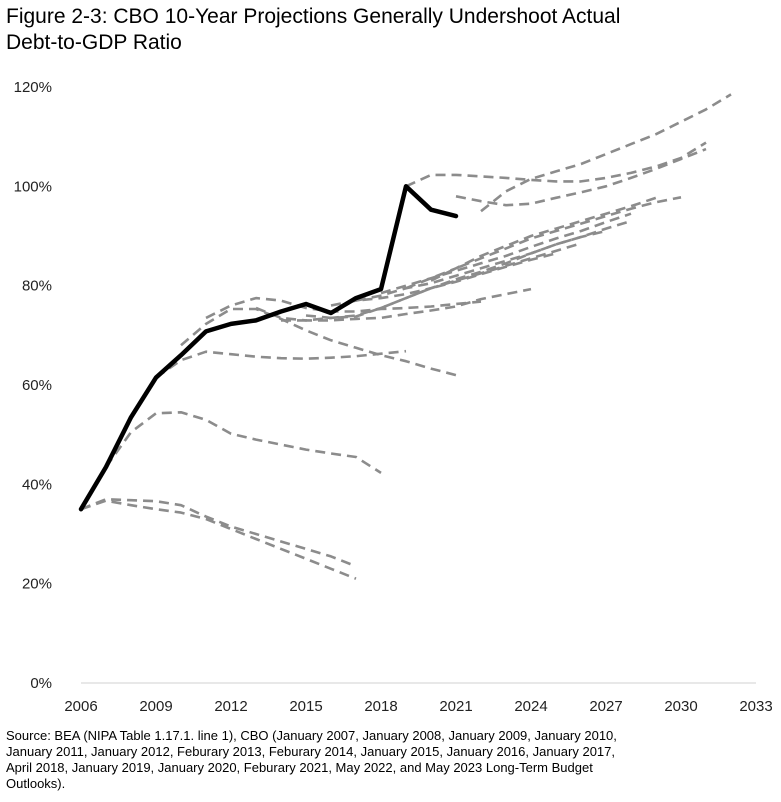 The image size is (781, 802). What do you see at coordinates (80, 706) in the screenshot?
I see `x-tick-label: 2006` at bounding box center [80, 706].